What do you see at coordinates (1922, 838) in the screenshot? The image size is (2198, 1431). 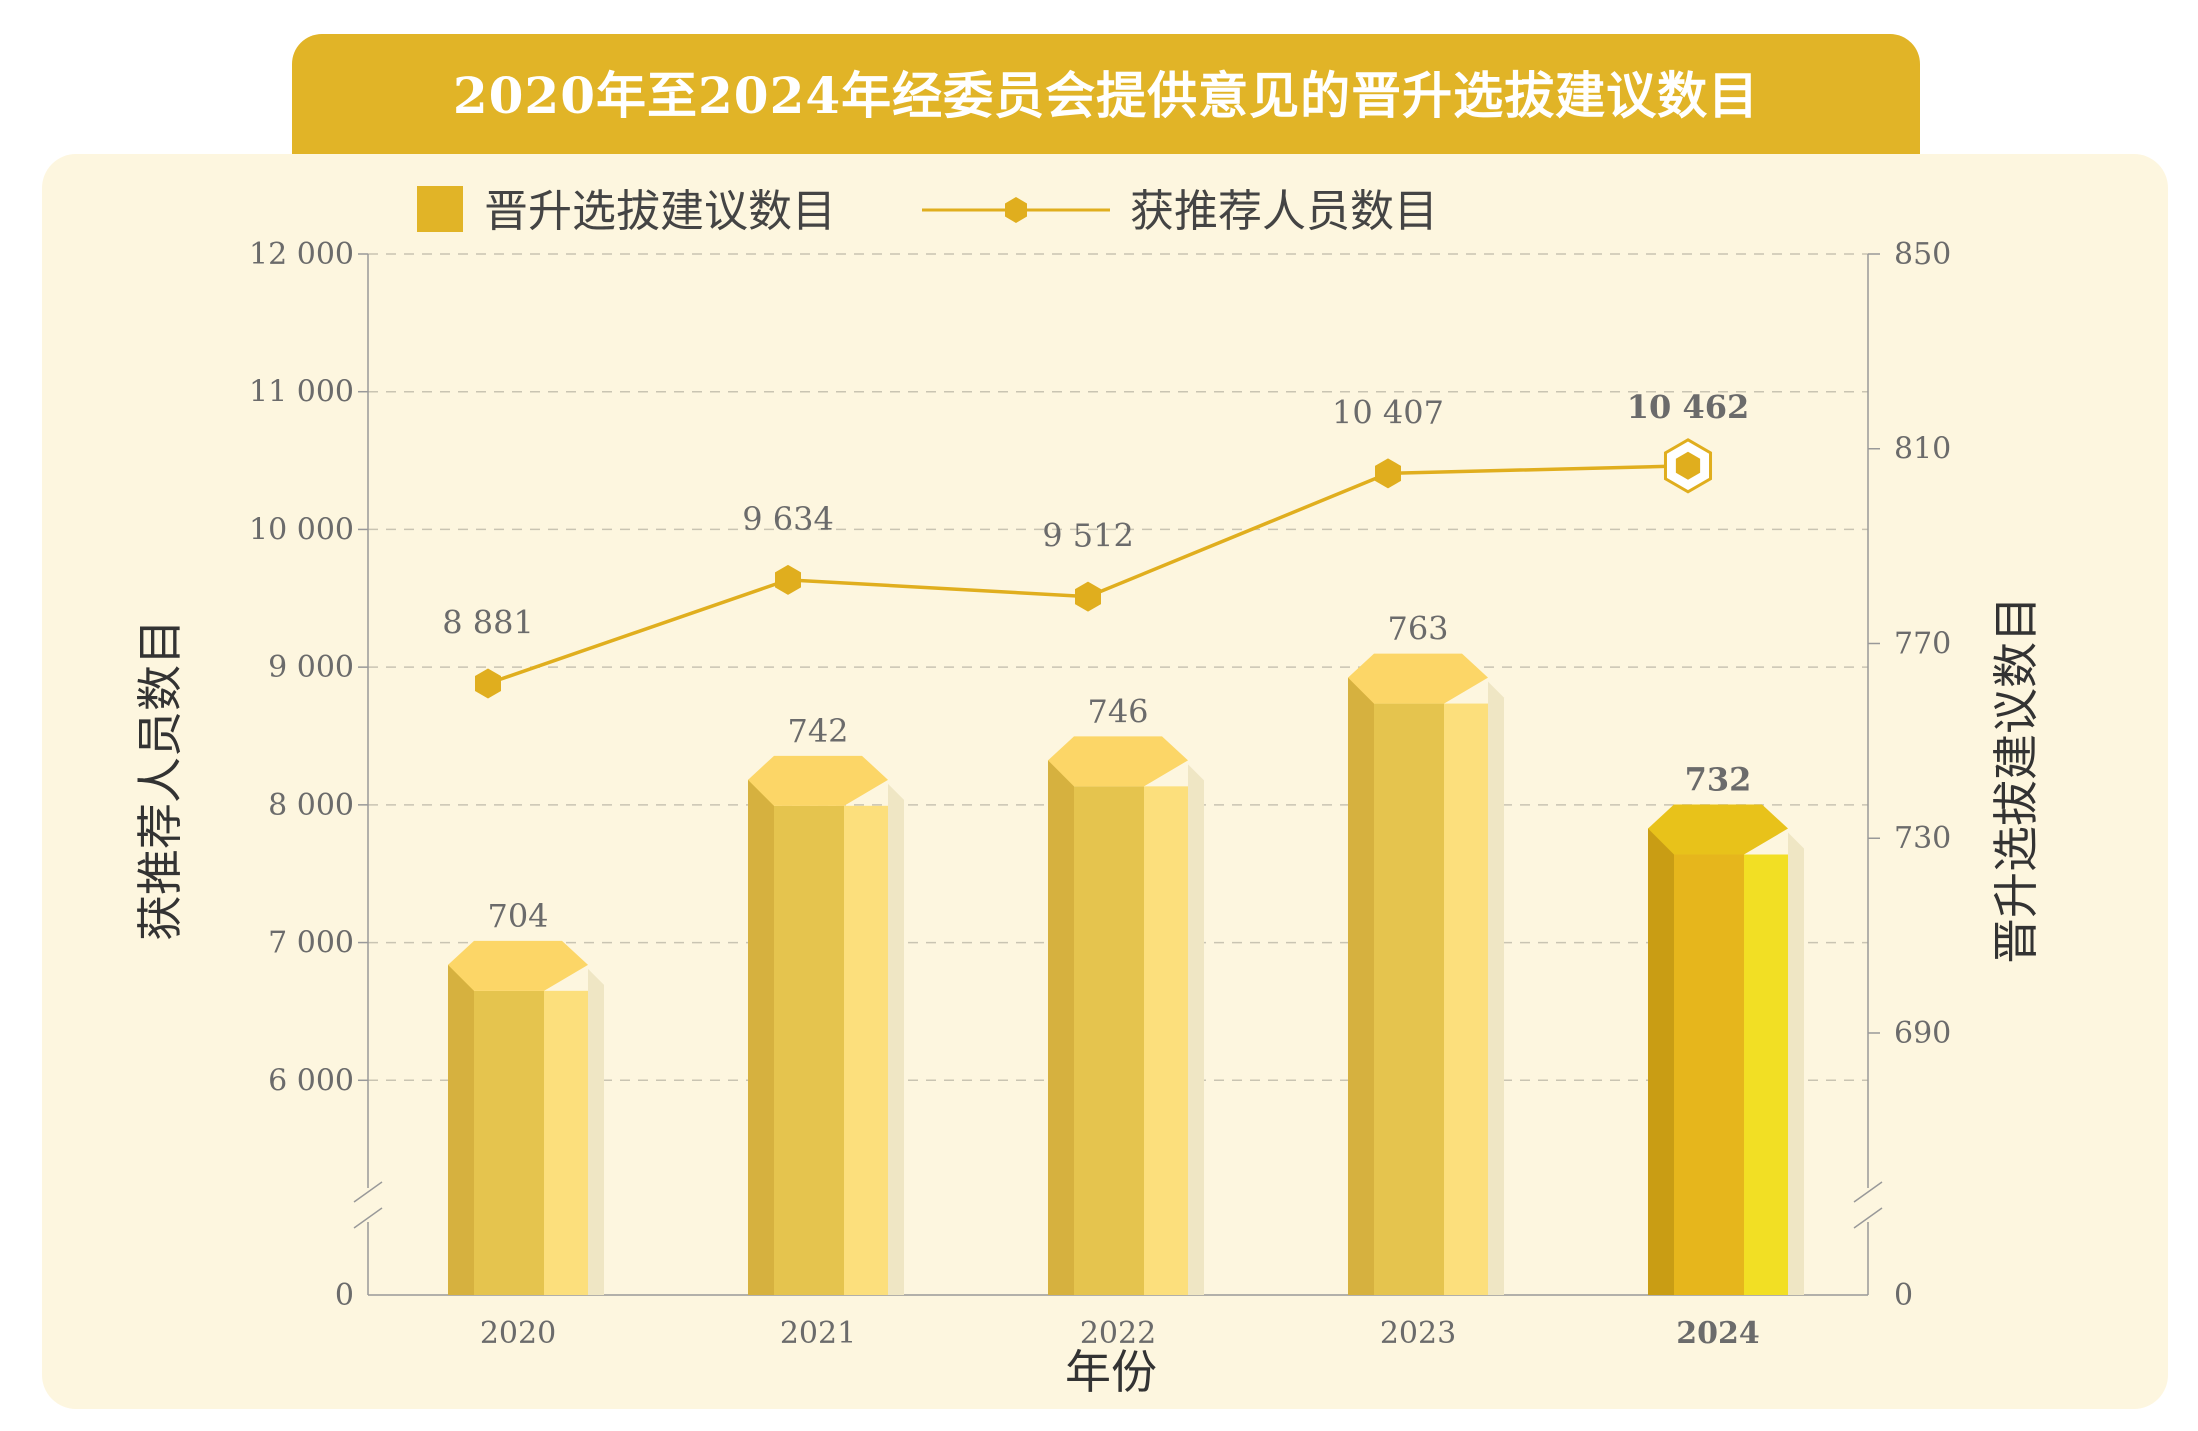 I see `y-right-tick-label: 730` at bounding box center [1922, 838].